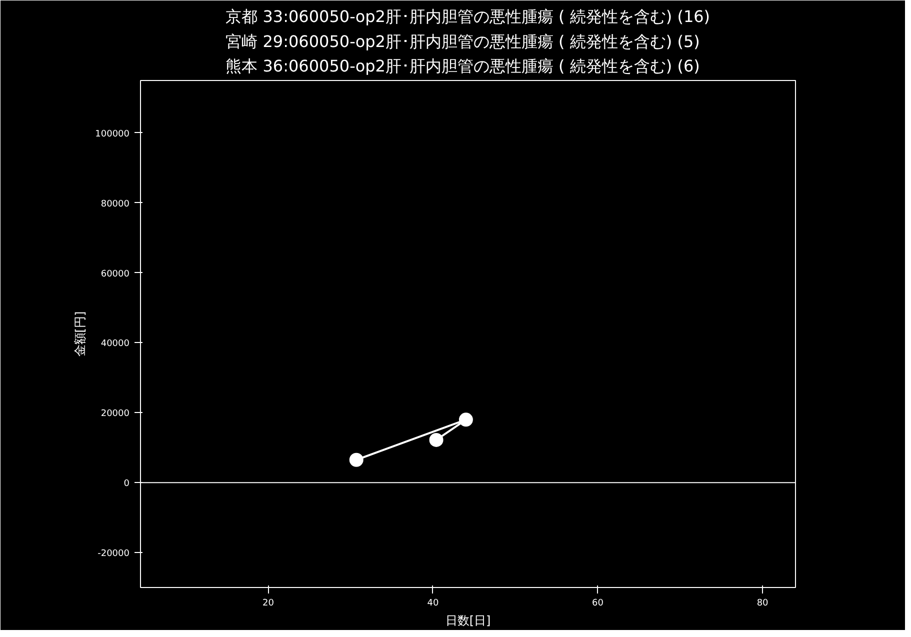 This screenshot has height=637, width=911. Describe the element at coordinates (80, 334) in the screenshot. I see `y-axis-title: 金額[円]` at that location.